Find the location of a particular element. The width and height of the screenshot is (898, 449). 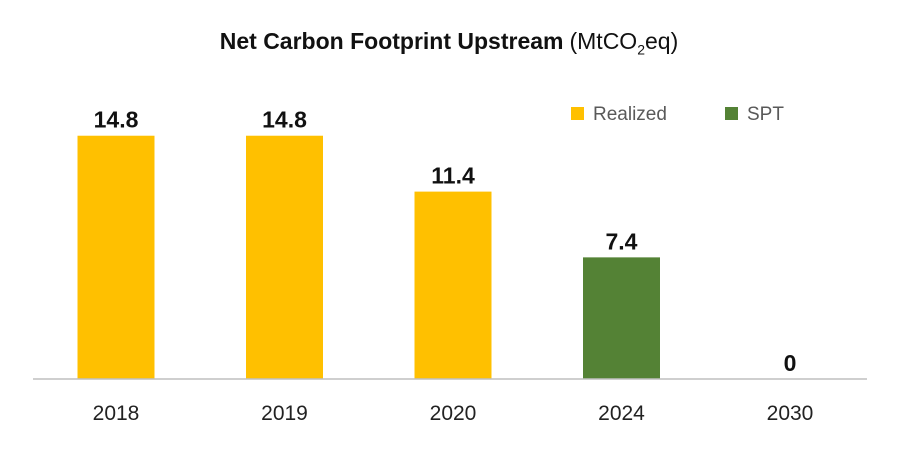

legend-swatch-spt is located at coordinates (731, 113).